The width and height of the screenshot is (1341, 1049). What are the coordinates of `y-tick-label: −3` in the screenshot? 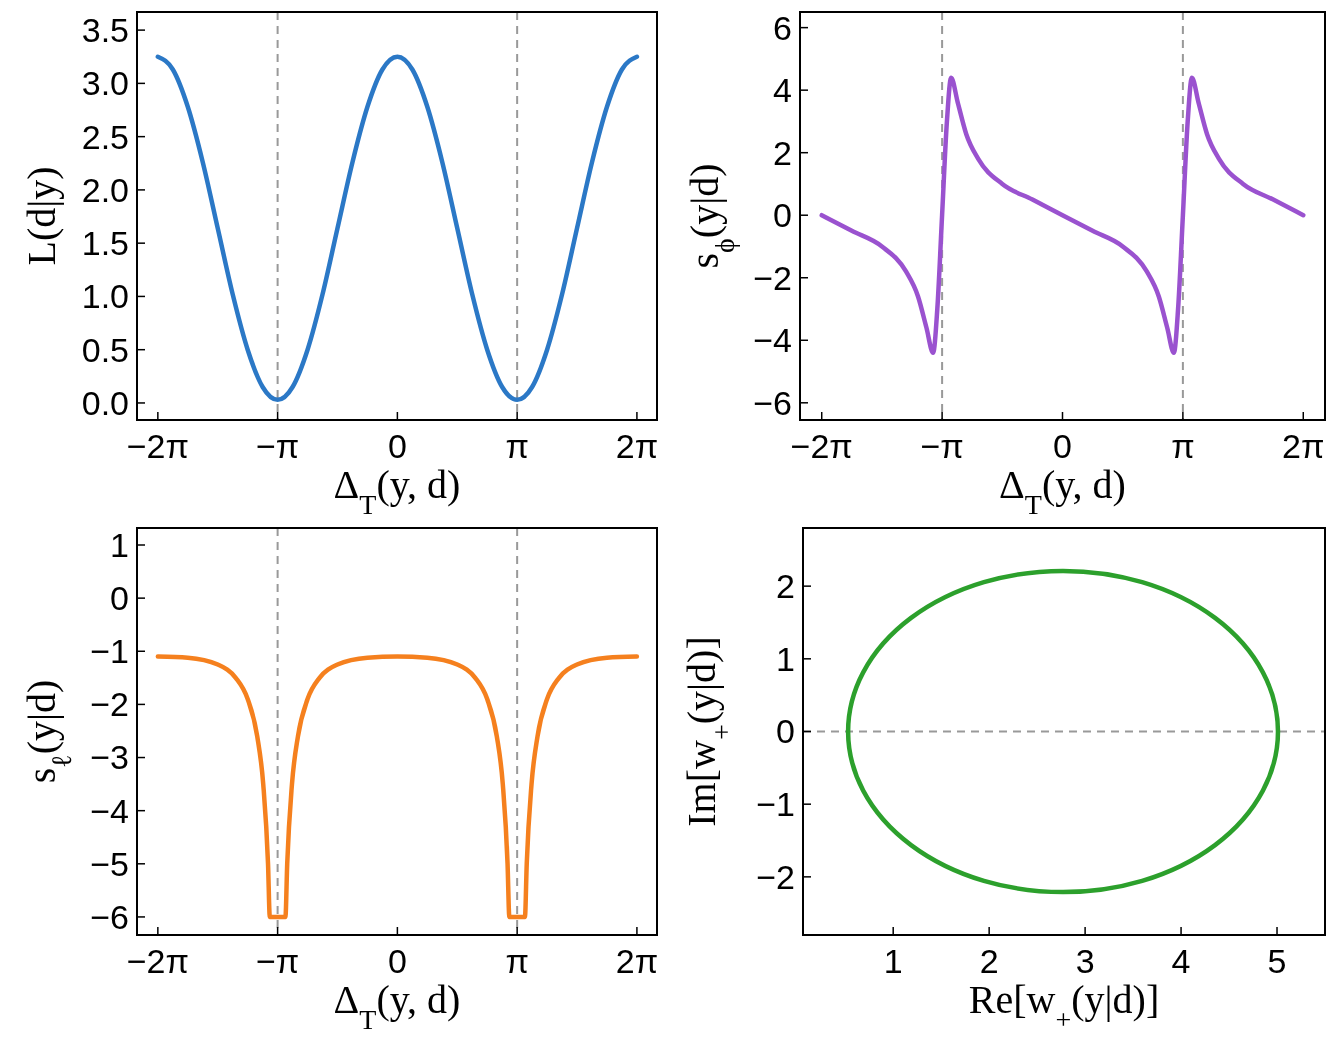 It's located at (109, 757).